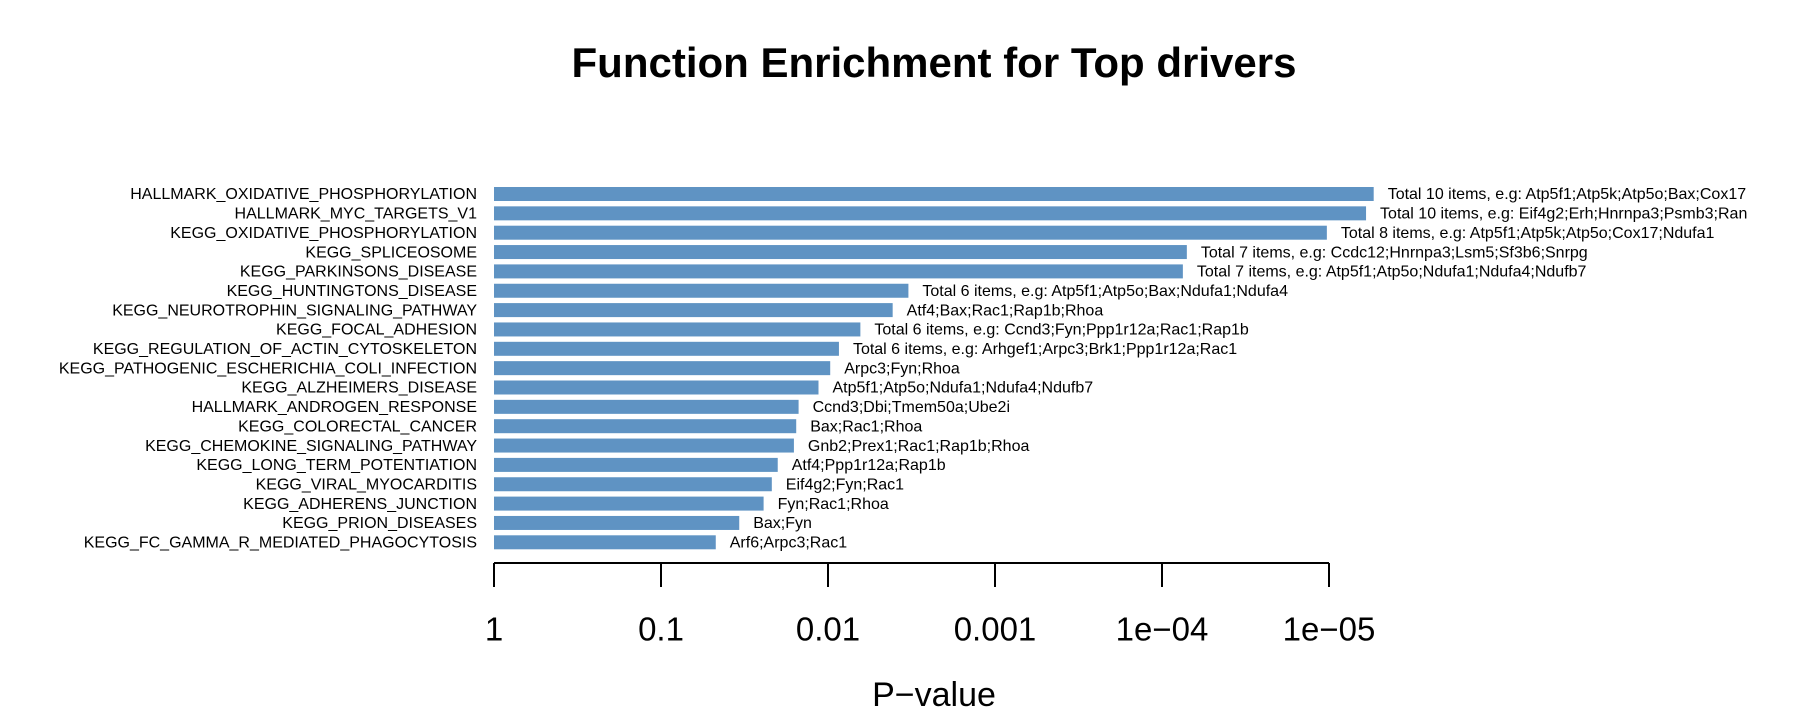 This screenshot has width=1808, height=722. I want to click on bar-annotation: Eif4g2;Fyn;Rac1, so click(845, 484).